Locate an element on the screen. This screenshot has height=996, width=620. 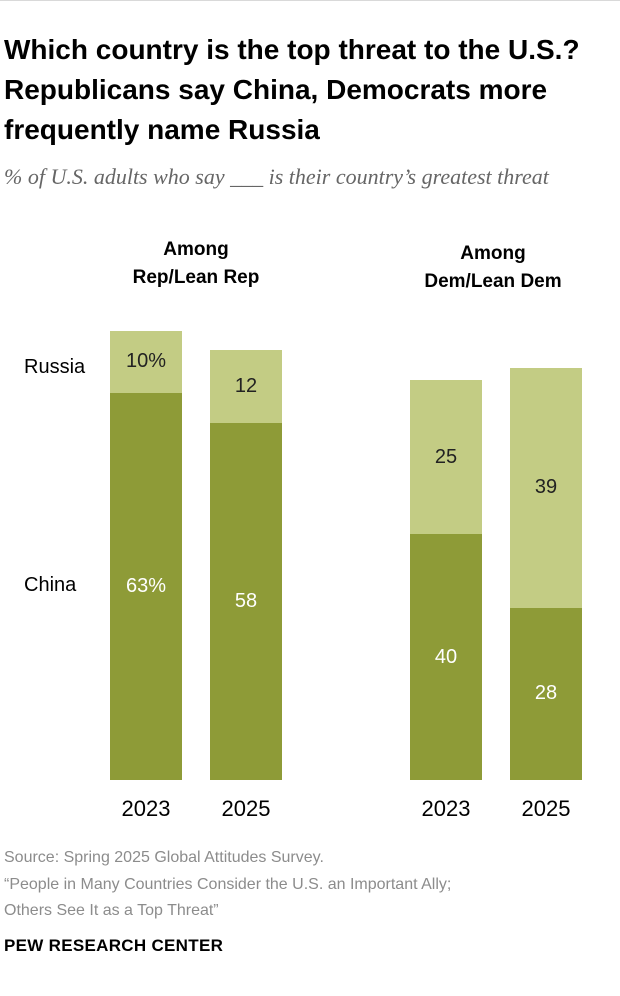
bar-china-g0-2023: 63% is located at coordinates (146, 586).